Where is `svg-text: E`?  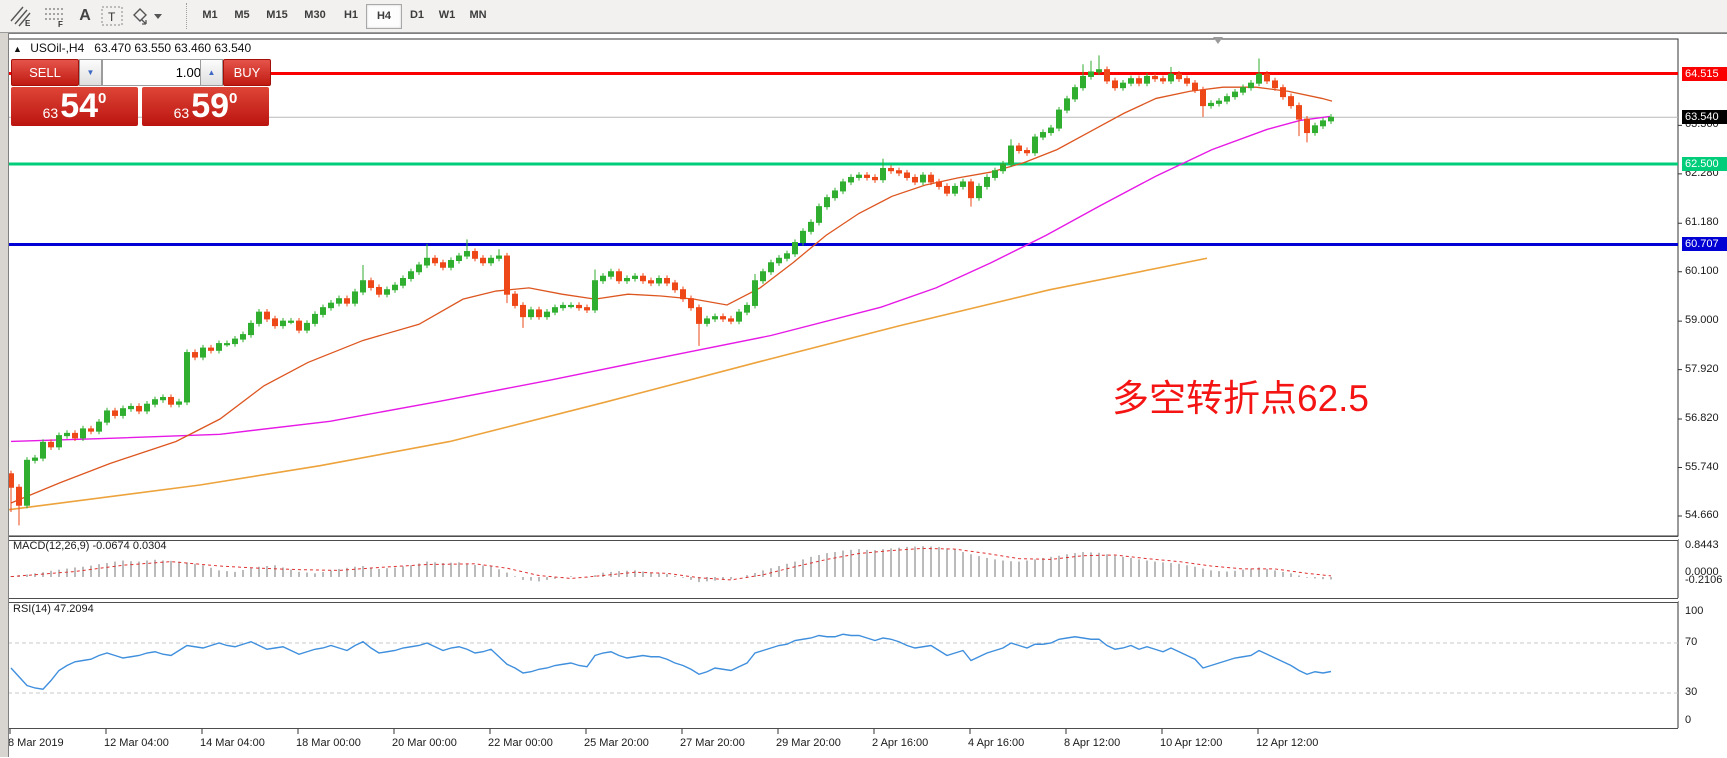
svg-text: E is located at coordinates (28, 23).